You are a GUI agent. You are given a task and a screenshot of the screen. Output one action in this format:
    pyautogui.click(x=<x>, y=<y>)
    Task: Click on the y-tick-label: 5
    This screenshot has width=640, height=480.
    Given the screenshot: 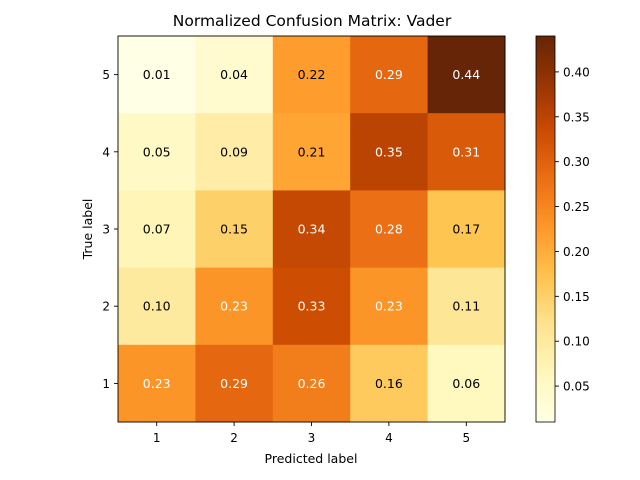 What is the action you would take?
    pyautogui.click(x=106, y=75)
    